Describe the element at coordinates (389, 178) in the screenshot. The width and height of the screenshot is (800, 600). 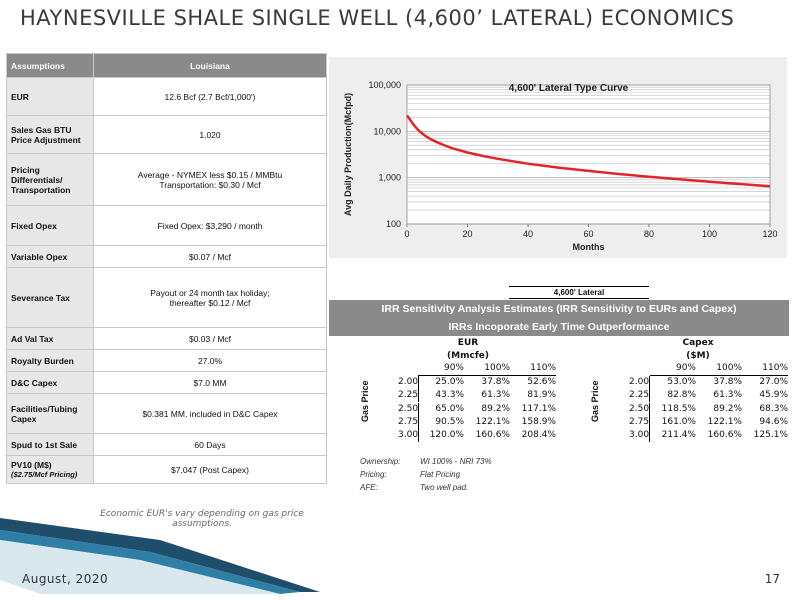
I see `y-tick-label: 1,000` at that location.